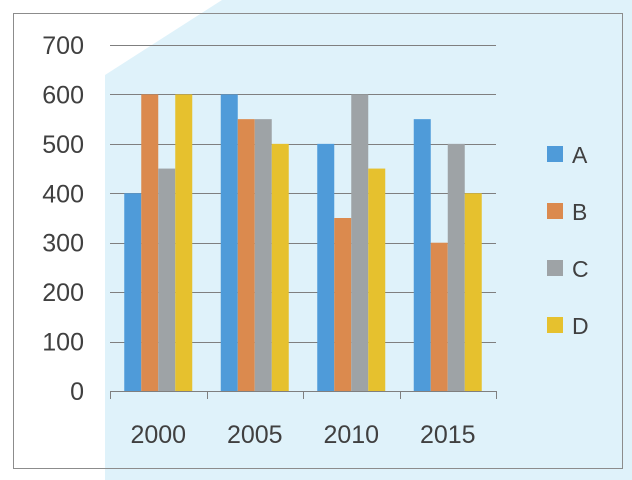 The image size is (632, 480). Describe the element at coordinates (580, 155) in the screenshot. I see `legend-label-A: A` at that location.